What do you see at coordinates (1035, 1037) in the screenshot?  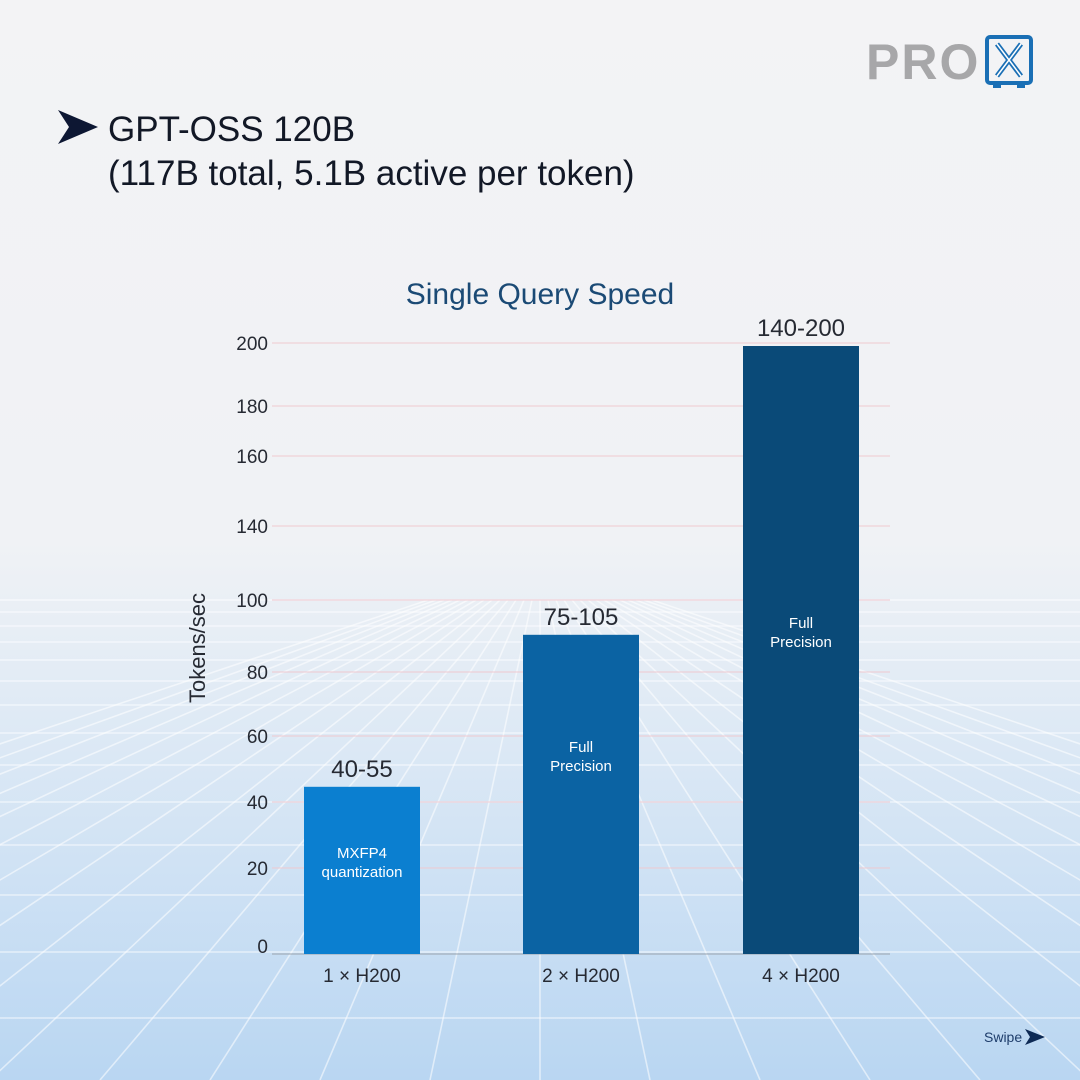 I see `arrow-right-icon` at bounding box center [1035, 1037].